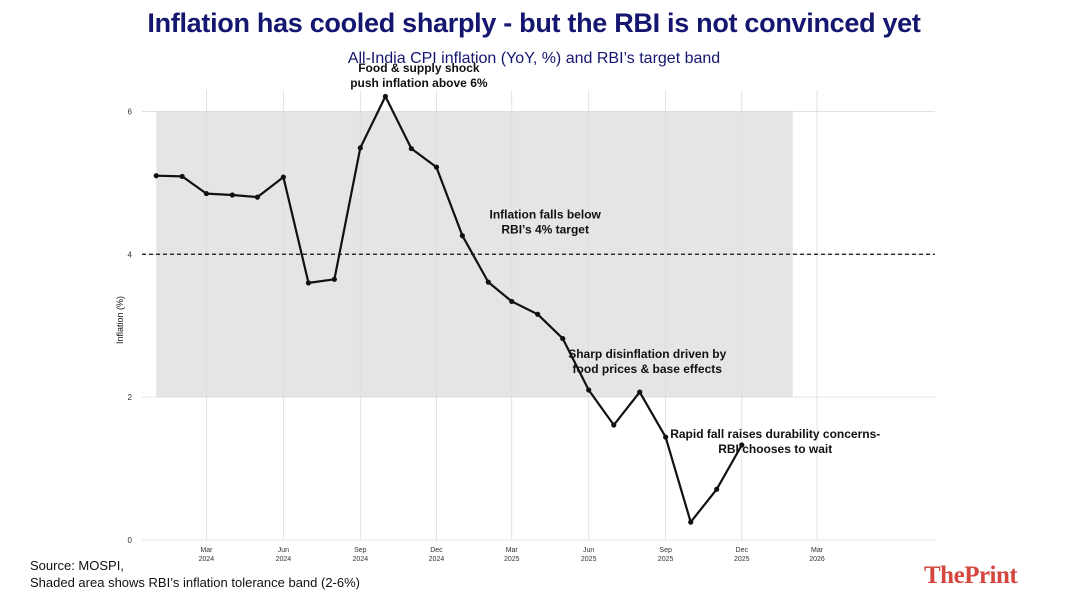  What do you see at coordinates (817, 555) in the screenshot?
I see `x-tick-label: Mar 2026` at bounding box center [817, 555].